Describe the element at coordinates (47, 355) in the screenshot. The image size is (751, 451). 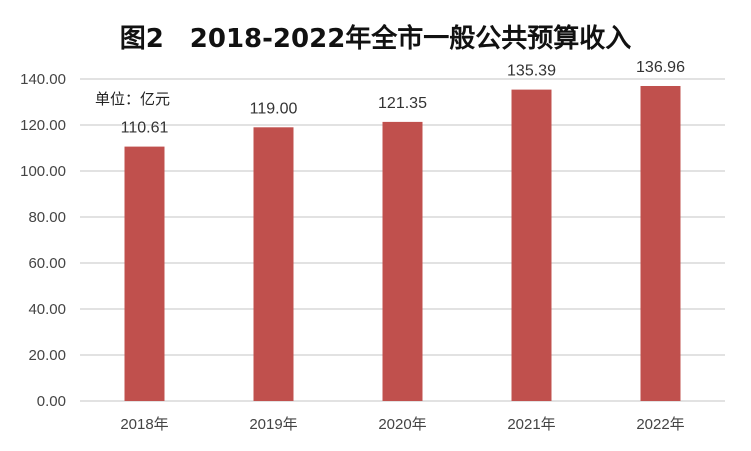
I see `y-tick-label: 20.00` at that location.